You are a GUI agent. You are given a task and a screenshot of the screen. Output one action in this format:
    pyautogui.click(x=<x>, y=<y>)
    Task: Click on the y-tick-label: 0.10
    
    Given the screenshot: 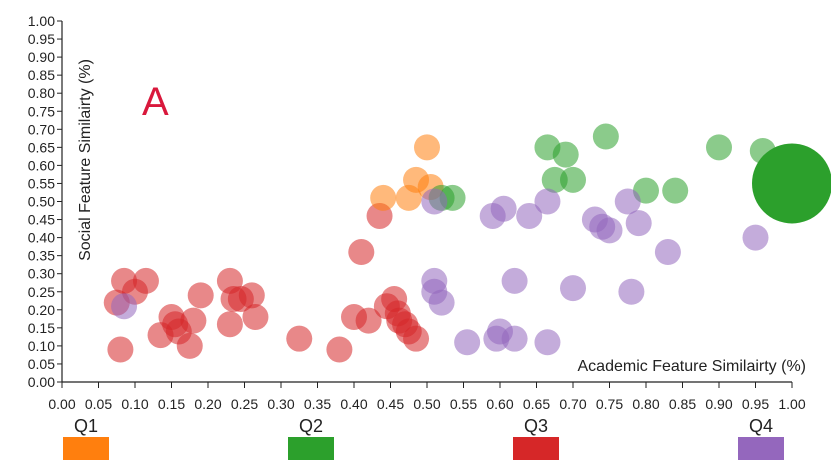 What is the action you would take?
    pyautogui.click(x=41, y=346)
    